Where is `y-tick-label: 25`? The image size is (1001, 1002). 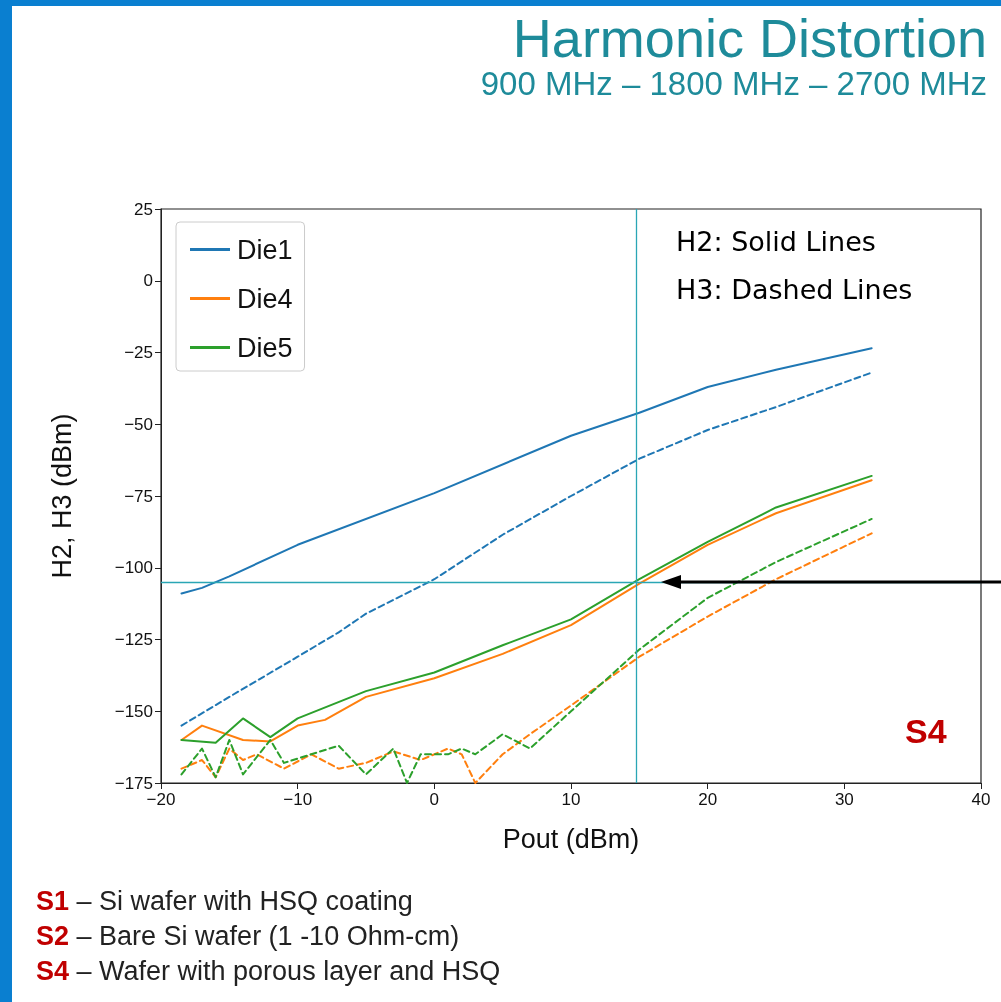 y-tick-label: 25 is located at coordinates (143, 209).